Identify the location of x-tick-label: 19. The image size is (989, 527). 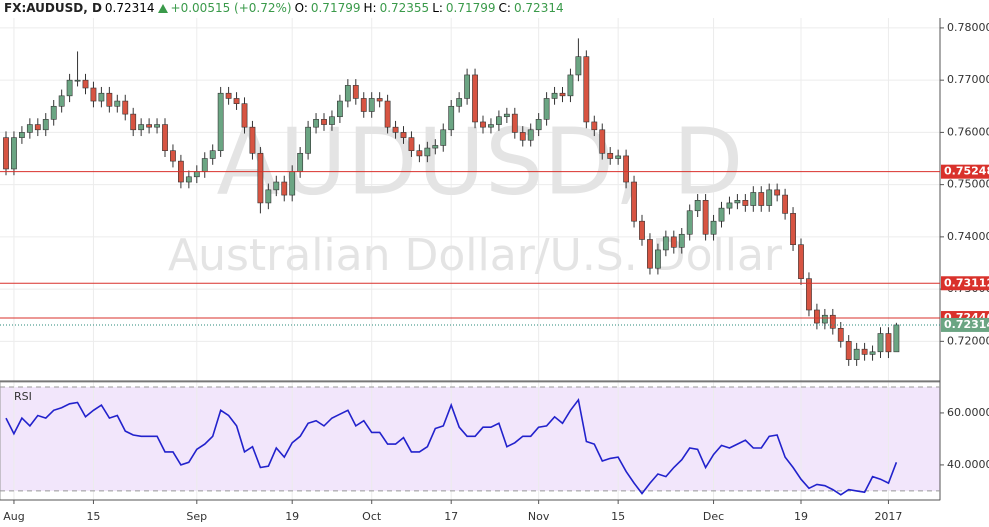
(292, 516).